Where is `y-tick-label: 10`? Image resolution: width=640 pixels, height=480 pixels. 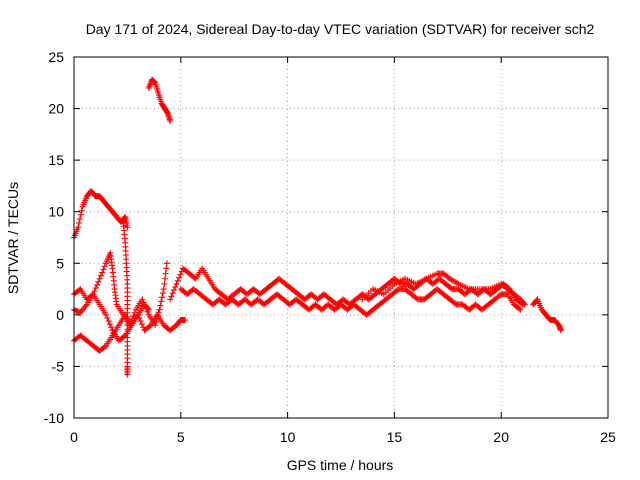 y-tick-label: 10 is located at coordinates (56, 212).